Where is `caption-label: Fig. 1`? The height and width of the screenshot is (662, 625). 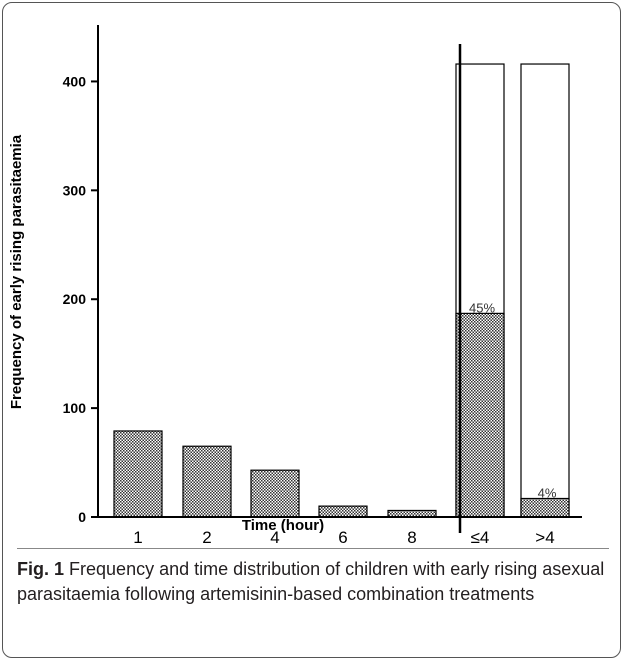 caption-label: Fig. 1 is located at coordinates (41, 569).